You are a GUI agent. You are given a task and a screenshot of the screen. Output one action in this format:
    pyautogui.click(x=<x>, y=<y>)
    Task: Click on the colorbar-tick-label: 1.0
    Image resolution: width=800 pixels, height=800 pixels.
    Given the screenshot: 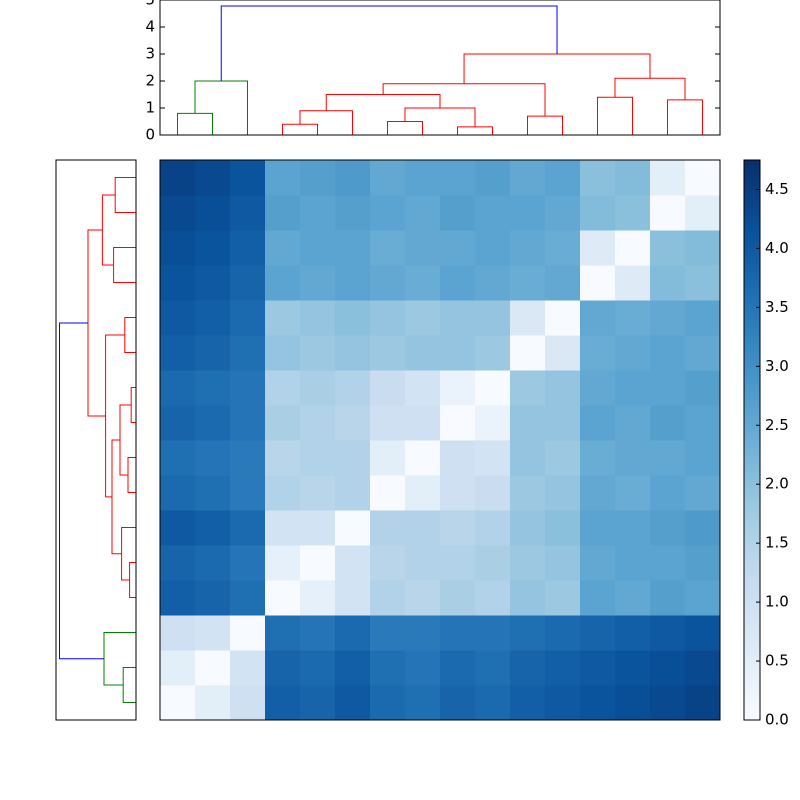 What is the action you would take?
    pyautogui.click(x=777, y=602)
    